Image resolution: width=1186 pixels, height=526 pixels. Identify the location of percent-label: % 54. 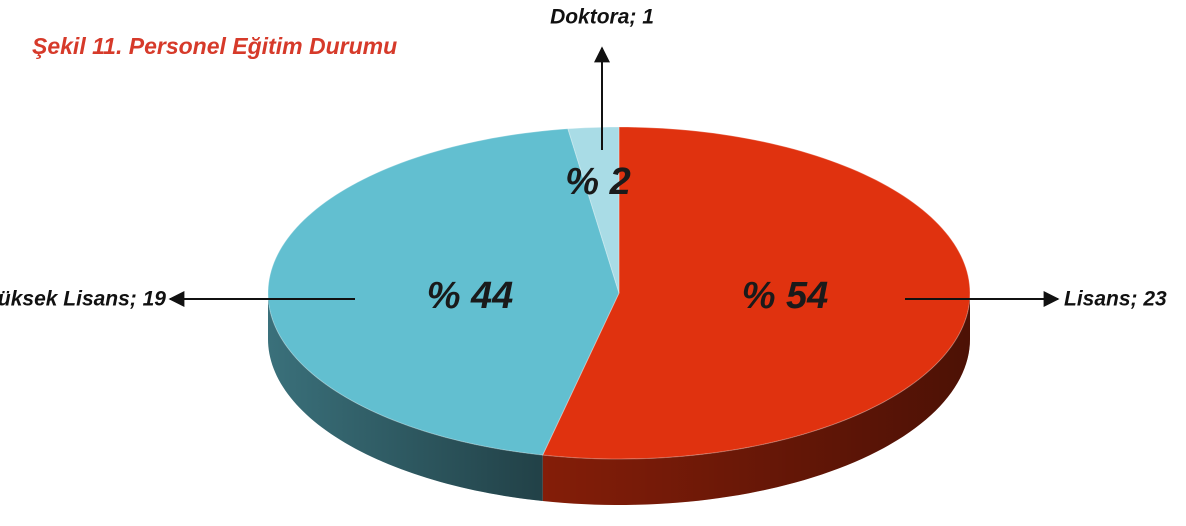
(785, 296).